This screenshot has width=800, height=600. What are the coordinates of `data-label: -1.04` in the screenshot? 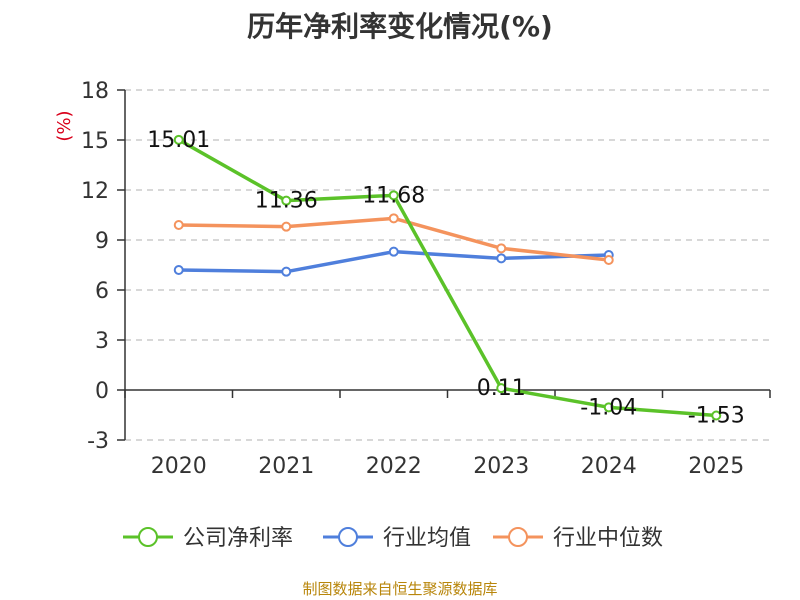 It's located at (608, 407).